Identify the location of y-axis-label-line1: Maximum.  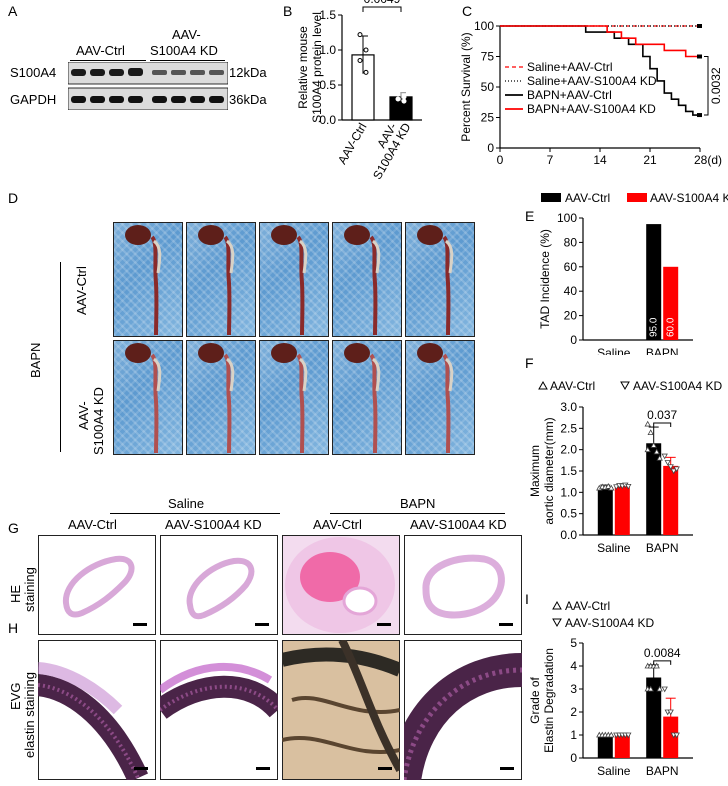
(535, 471).